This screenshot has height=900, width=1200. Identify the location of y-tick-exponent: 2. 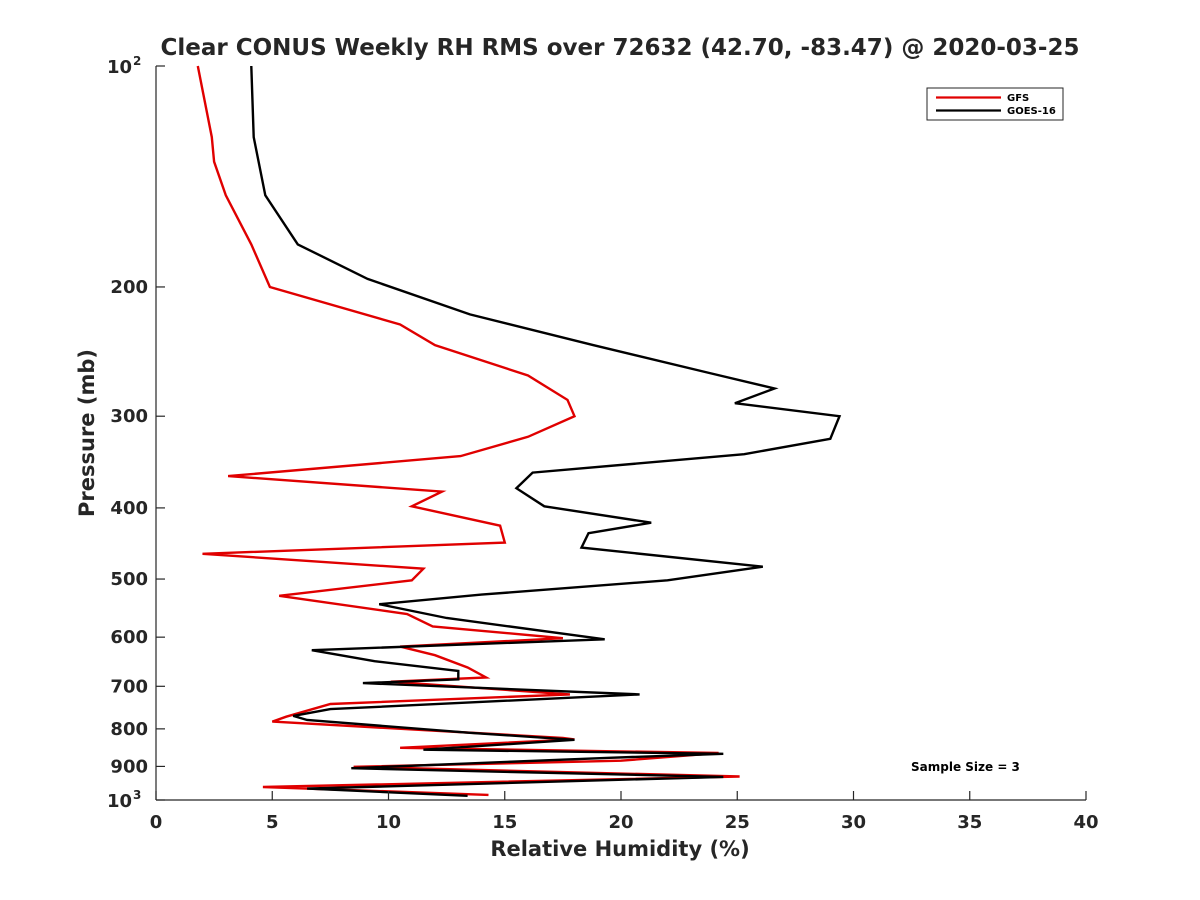
(137, 61).